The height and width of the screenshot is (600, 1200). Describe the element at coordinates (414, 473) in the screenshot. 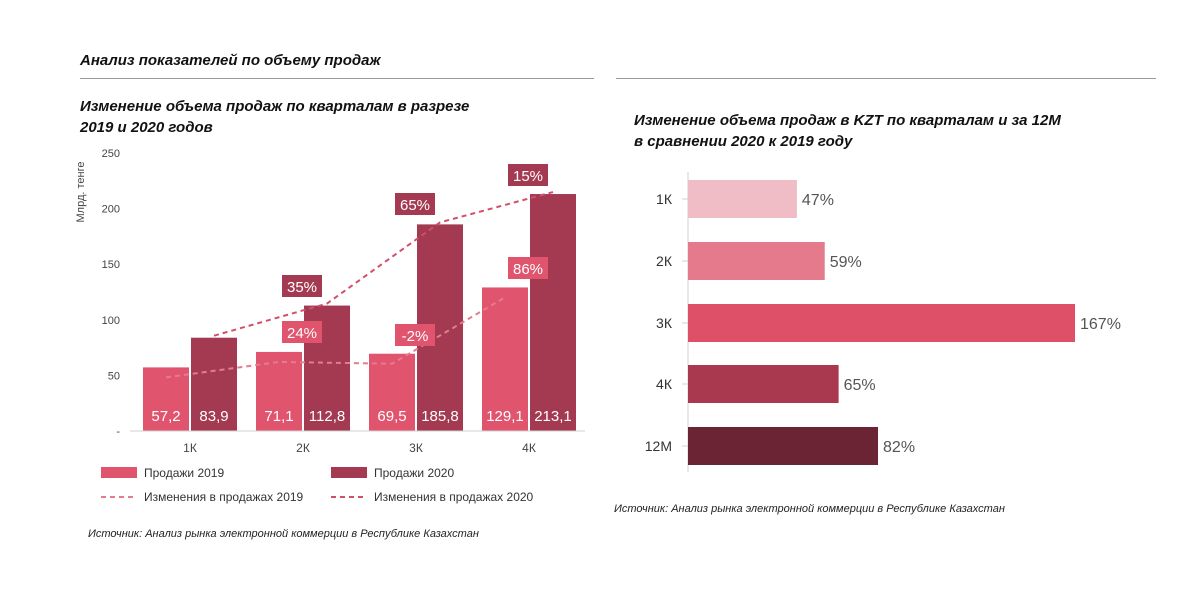

I see `legend-label-2020: Продажи 2020` at that location.